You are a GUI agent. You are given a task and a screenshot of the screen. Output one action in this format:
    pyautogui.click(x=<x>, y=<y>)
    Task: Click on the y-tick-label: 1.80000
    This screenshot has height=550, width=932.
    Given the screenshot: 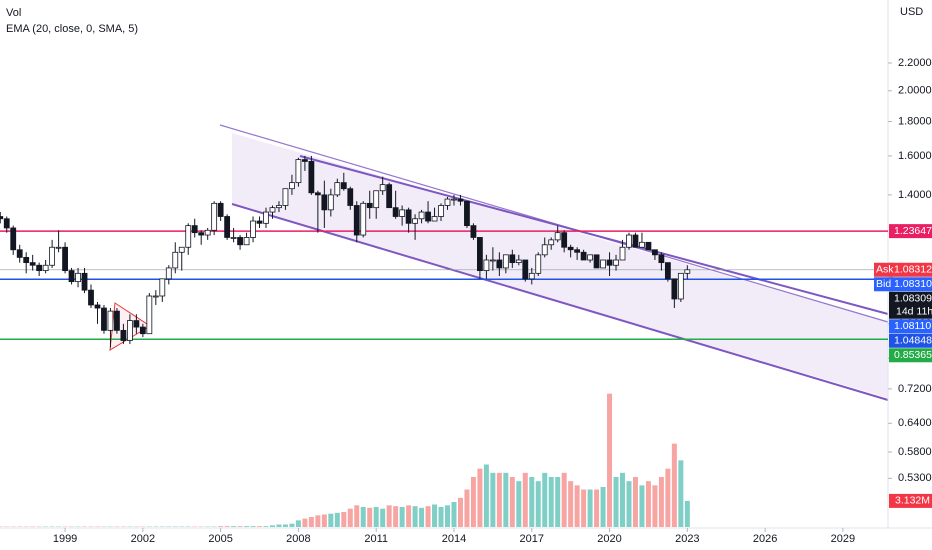 What is the action you would take?
    pyautogui.click(x=915, y=121)
    